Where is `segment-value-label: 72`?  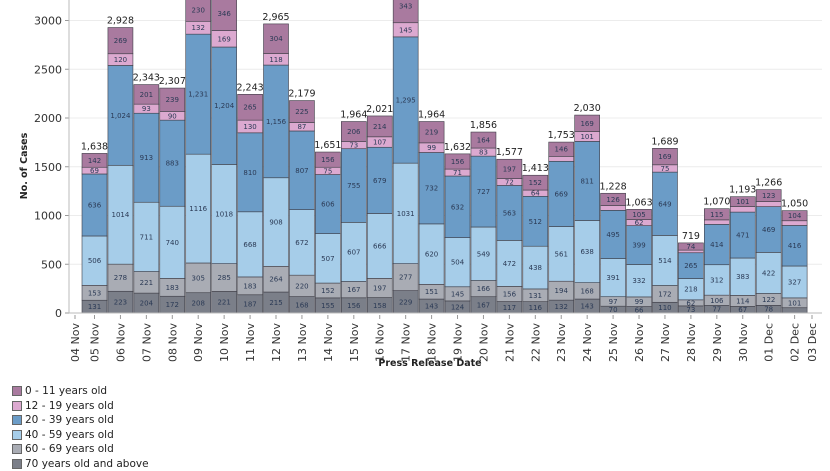 segment-value-label: 72 is located at coordinates (509, 182).